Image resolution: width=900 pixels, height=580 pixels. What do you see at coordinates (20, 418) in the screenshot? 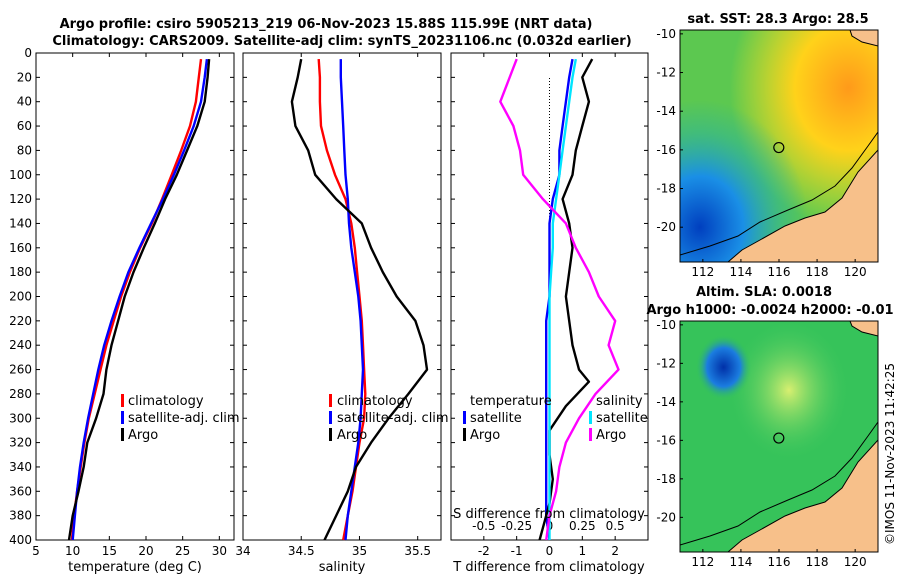
I see `y-tick-label: 300` at bounding box center [20, 418].